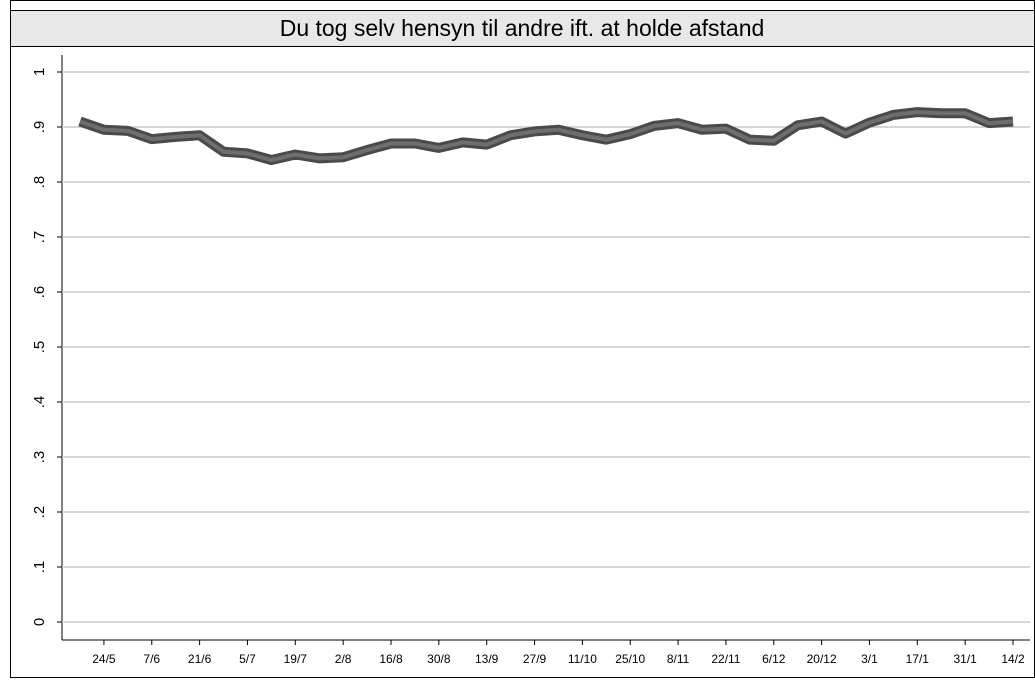 The height and width of the screenshot is (683, 1035). Describe the element at coordinates (39, 237) in the screenshot. I see `y-tick-label: .7` at that location.